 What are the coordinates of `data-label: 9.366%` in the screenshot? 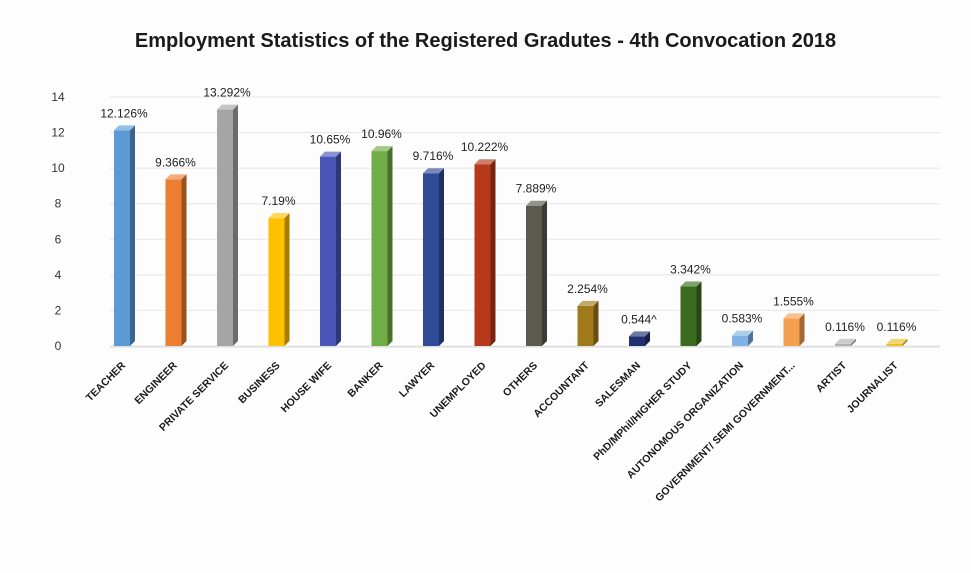 It's located at (175, 162).